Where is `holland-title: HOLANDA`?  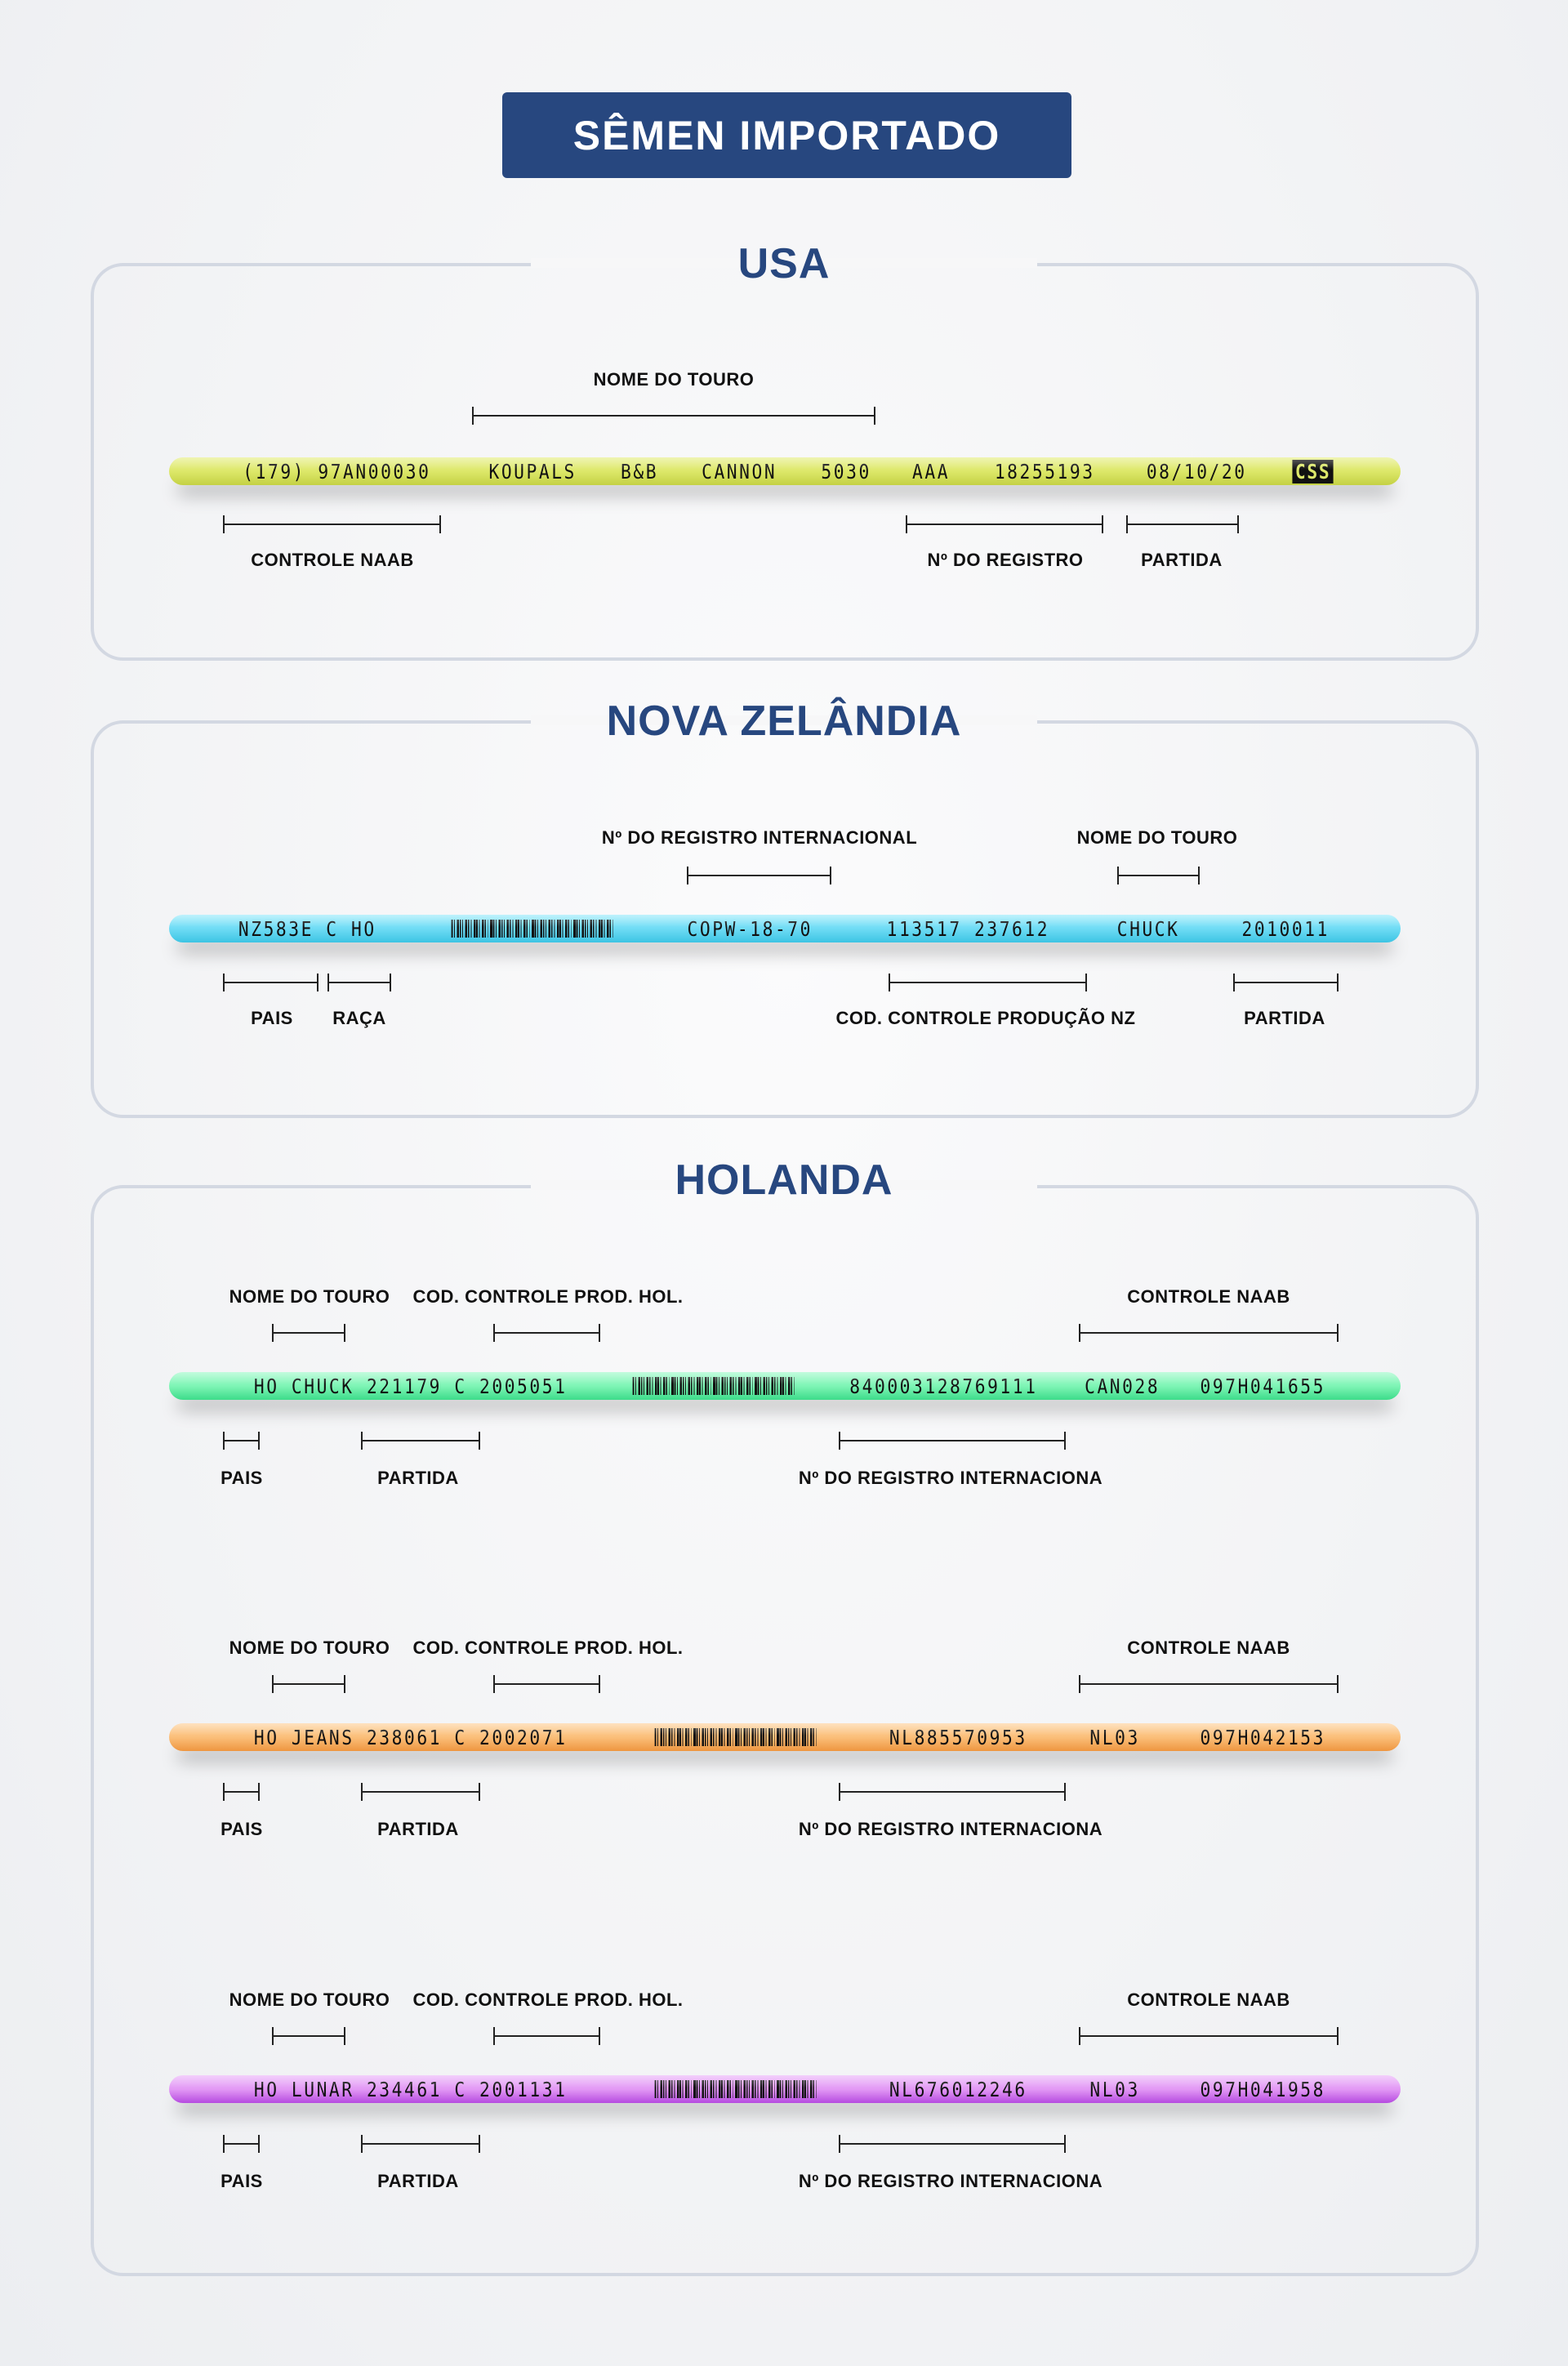 holland-title: HOLANDA is located at coordinates (784, 1180).